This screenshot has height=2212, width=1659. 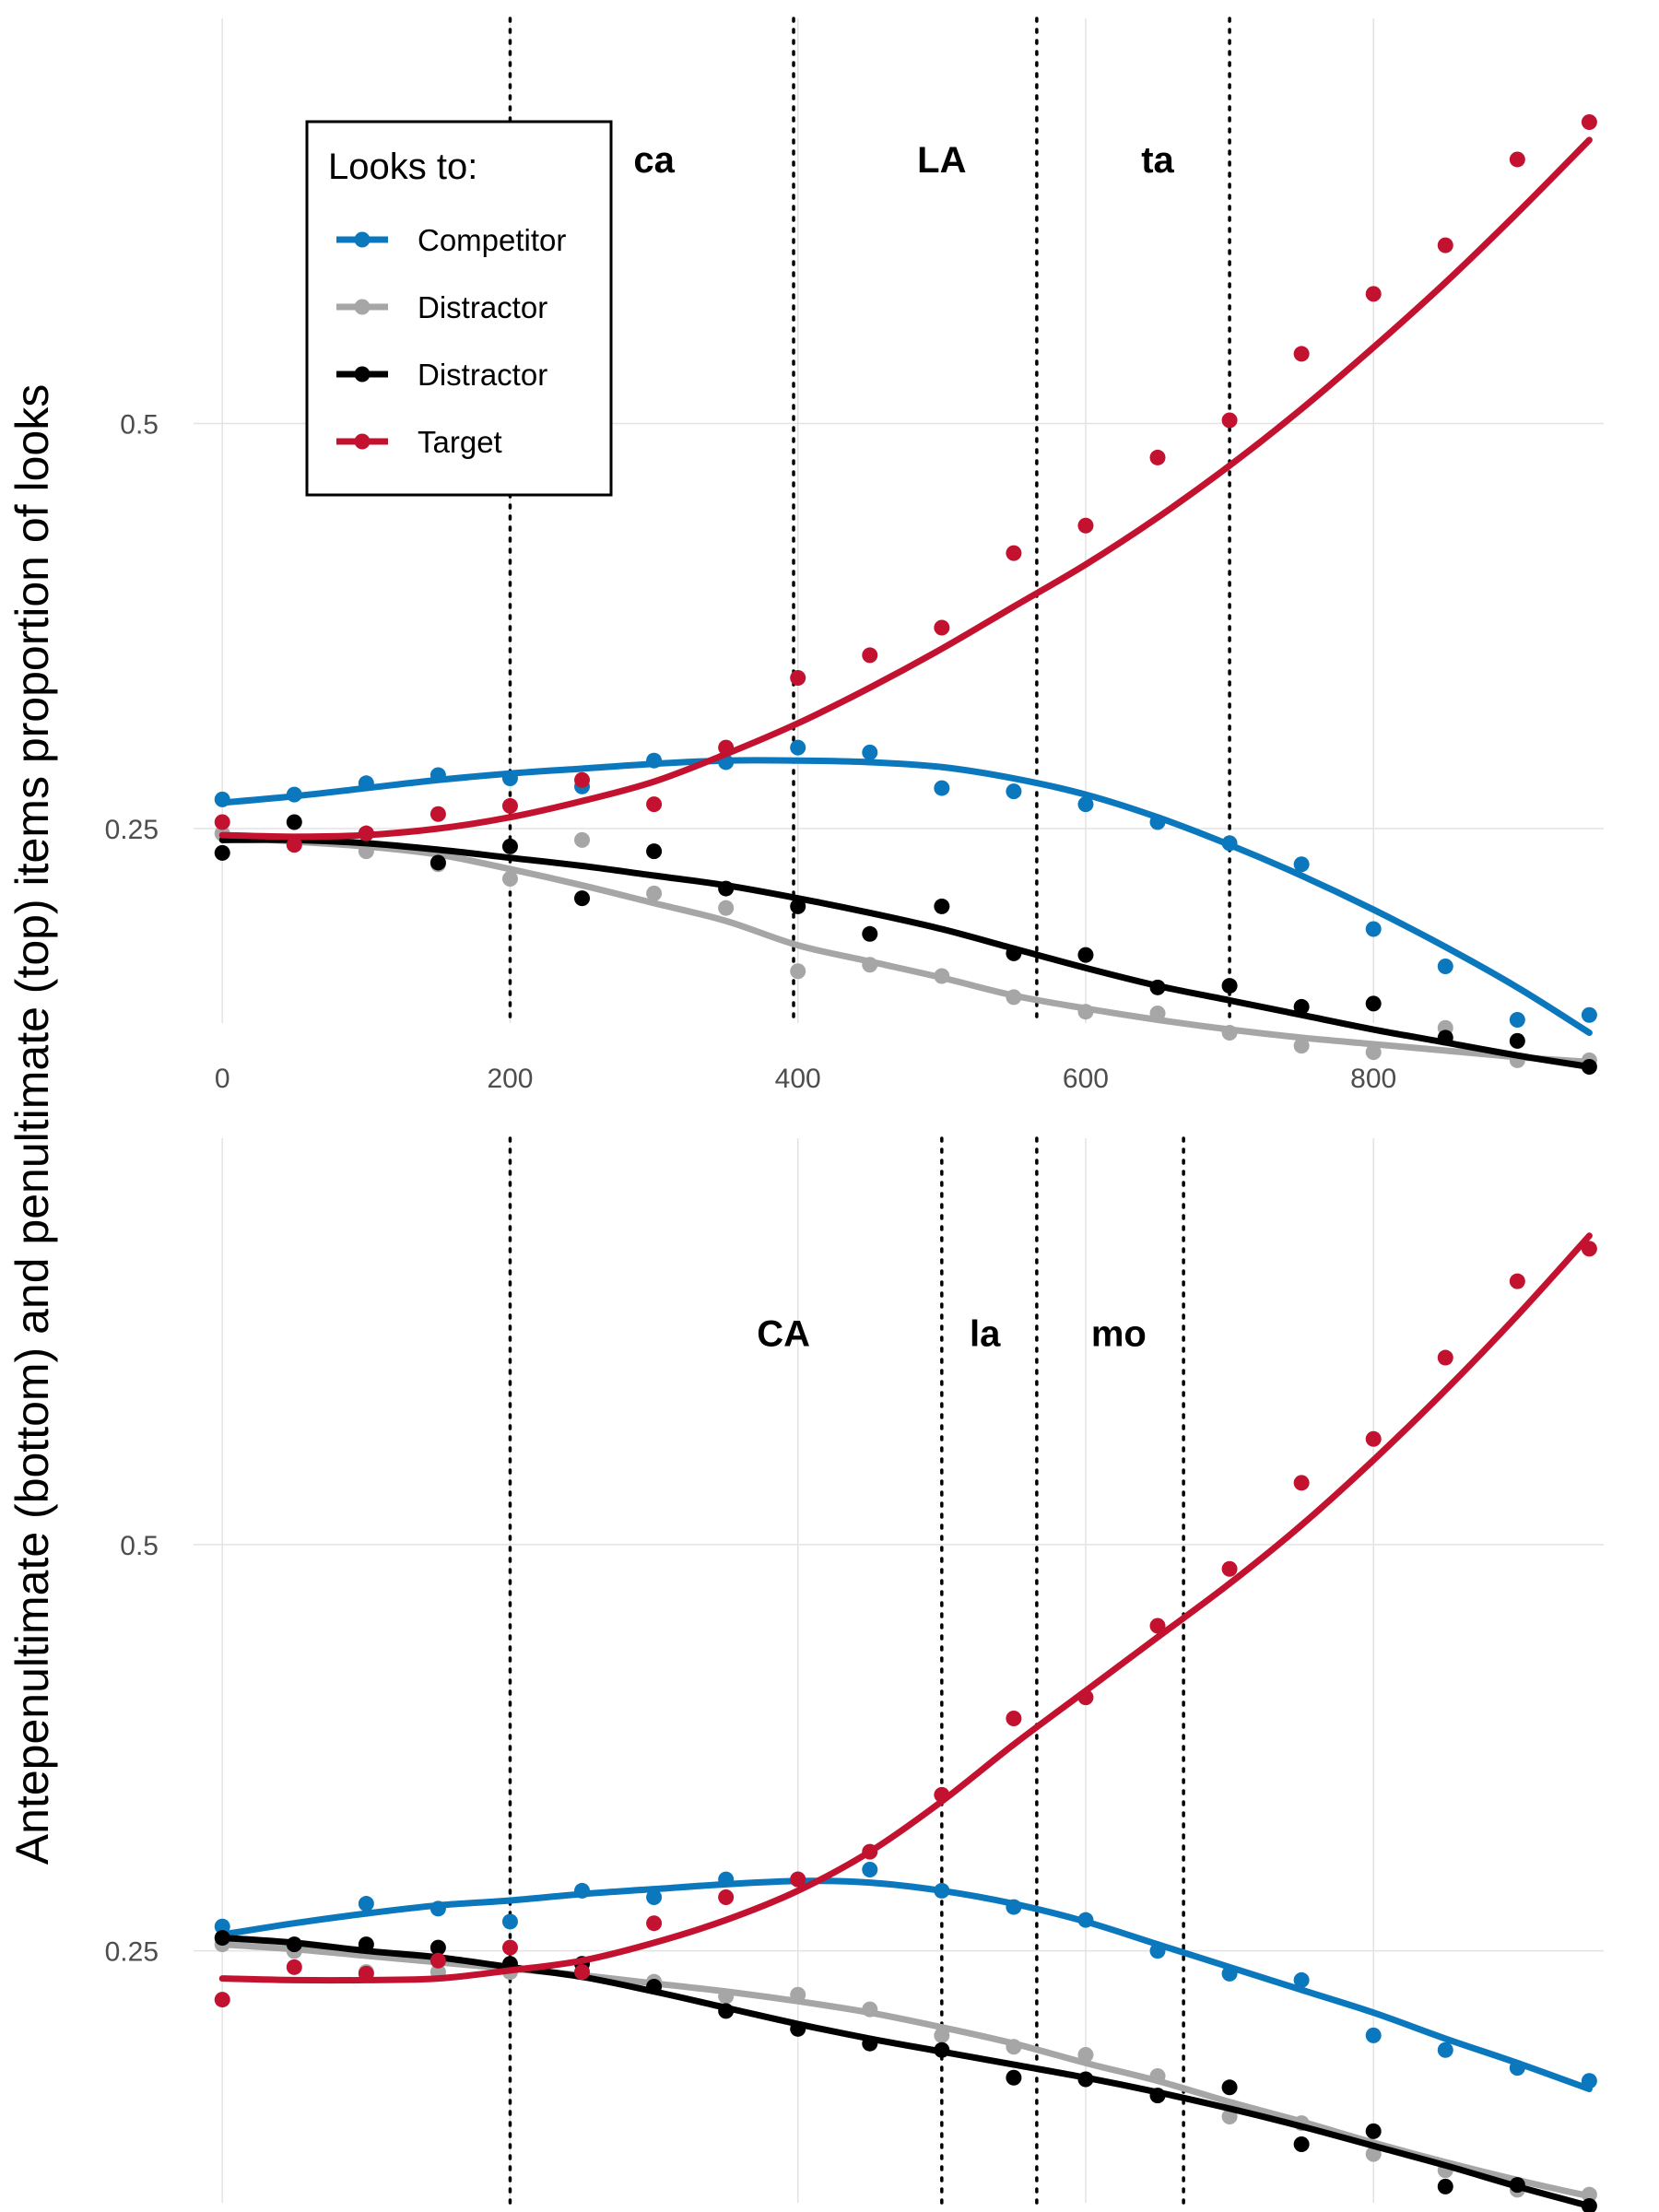 I want to click on legend-label: Competitor, so click(x=492, y=240).